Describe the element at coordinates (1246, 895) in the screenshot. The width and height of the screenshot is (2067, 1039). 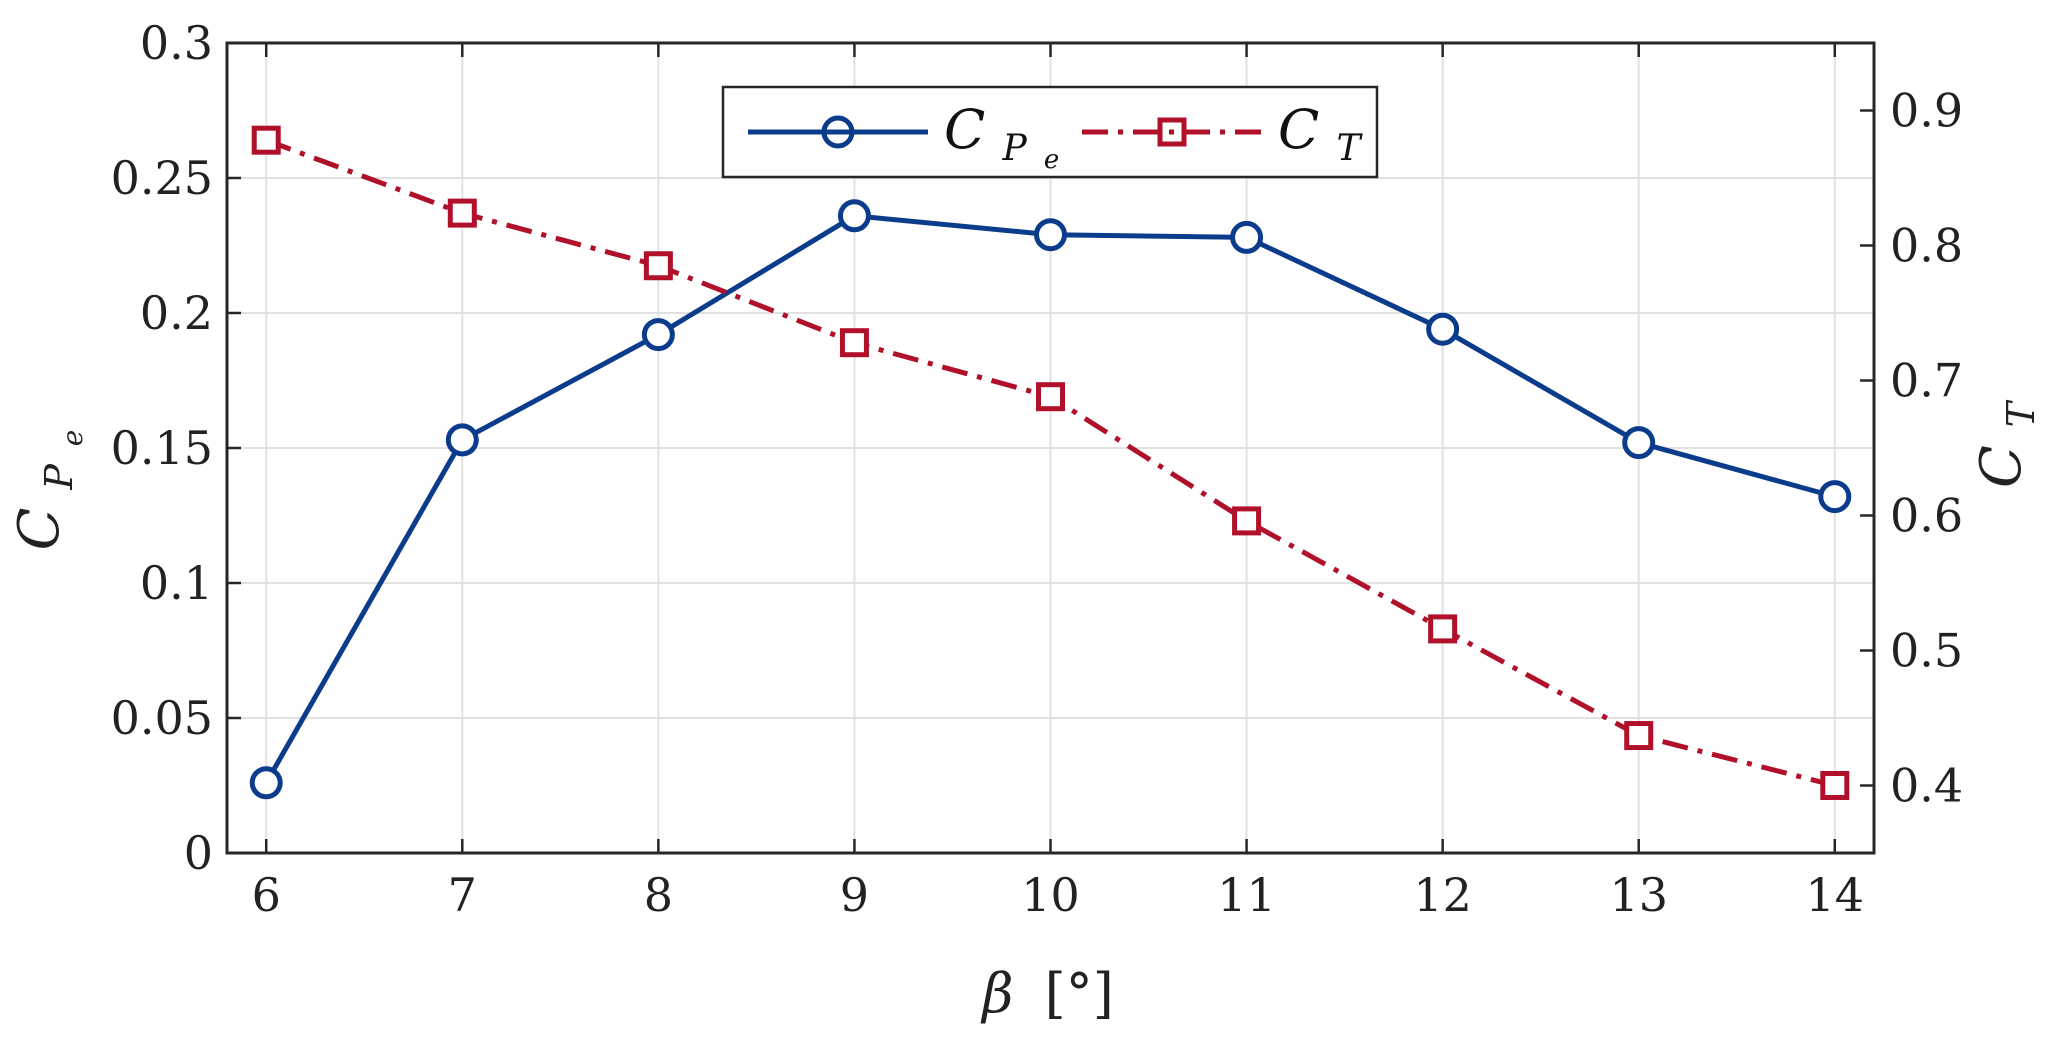
I see `x-tick-label: 11` at that location.